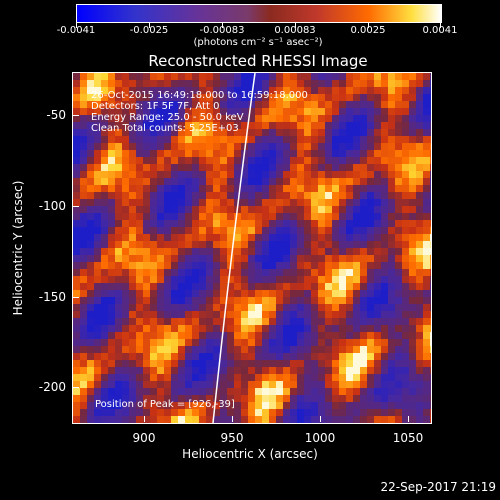 Image resolution: width=500 pixels, height=500 pixels. What do you see at coordinates (438, 487) in the screenshot?
I see `footer-timestamp: 22-Sep-2017 21:19` at bounding box center [438, 487].